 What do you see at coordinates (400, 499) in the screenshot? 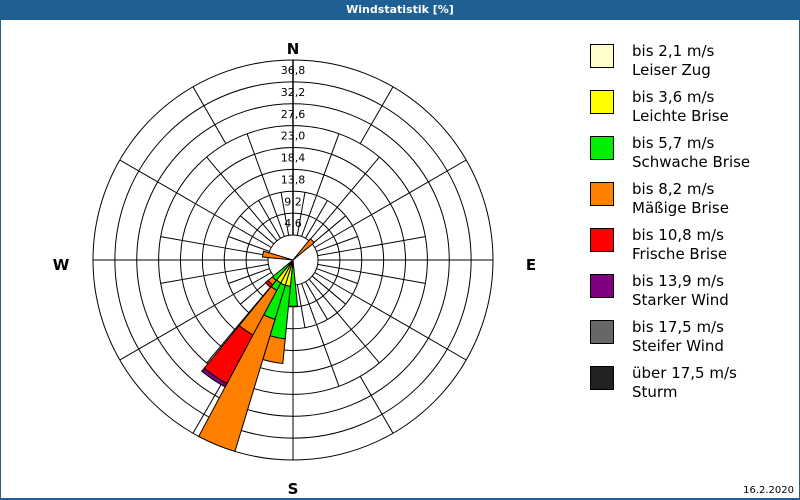
I see `bottom-border` at bounding box center [400, 499].